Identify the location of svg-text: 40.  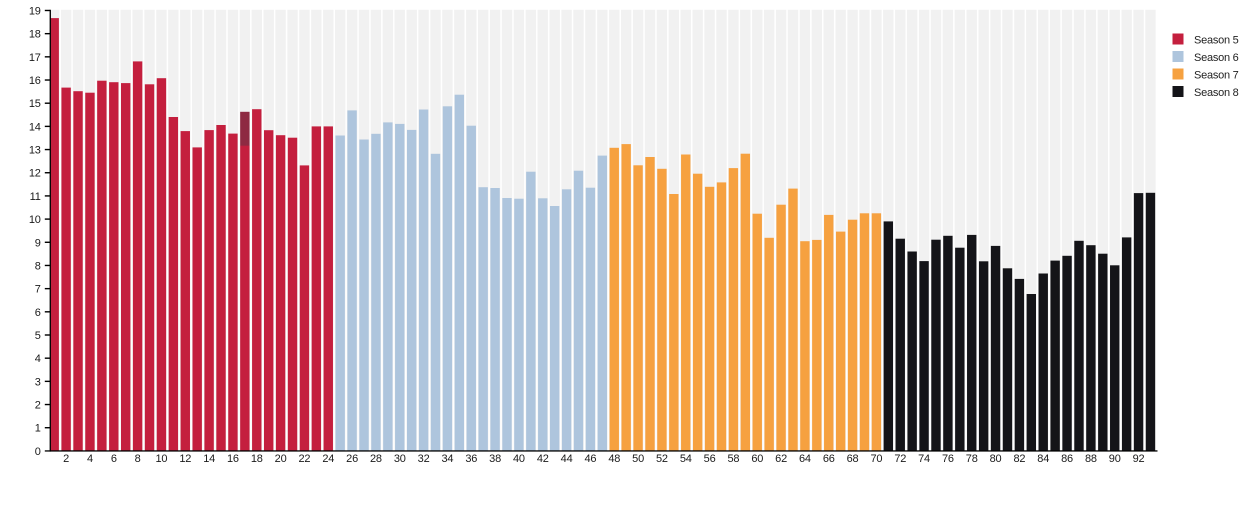
(519, 459).